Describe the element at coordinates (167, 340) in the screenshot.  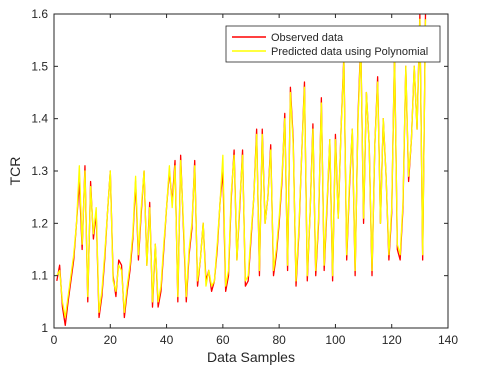
I see `x-tick-label: 40` at that location.